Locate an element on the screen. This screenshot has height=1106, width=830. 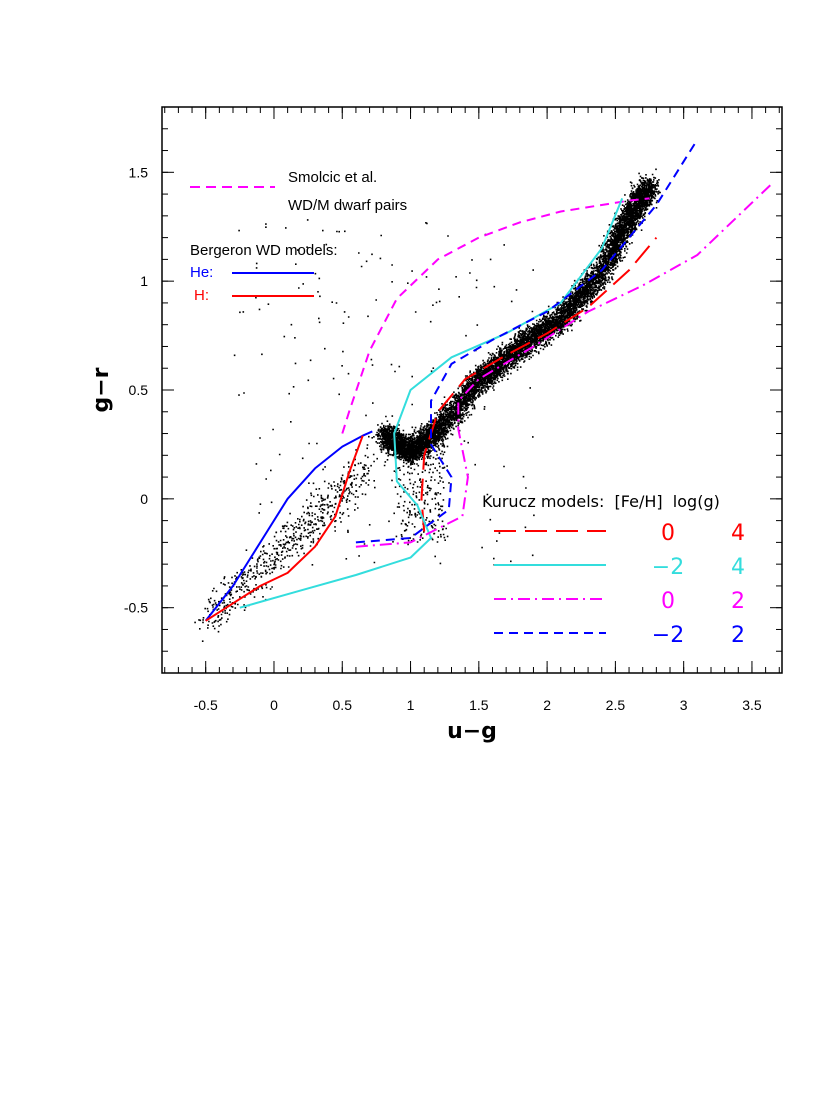
legend-smolcic-label: Smolcic et al. is located at coordinates (332, 177).